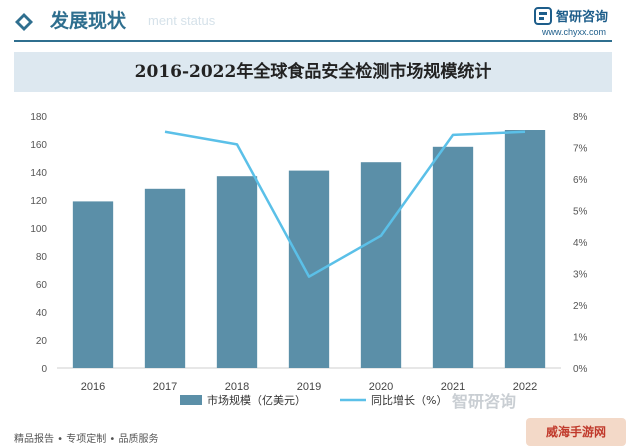  I want to click on bar-2018, so click(237, 272).